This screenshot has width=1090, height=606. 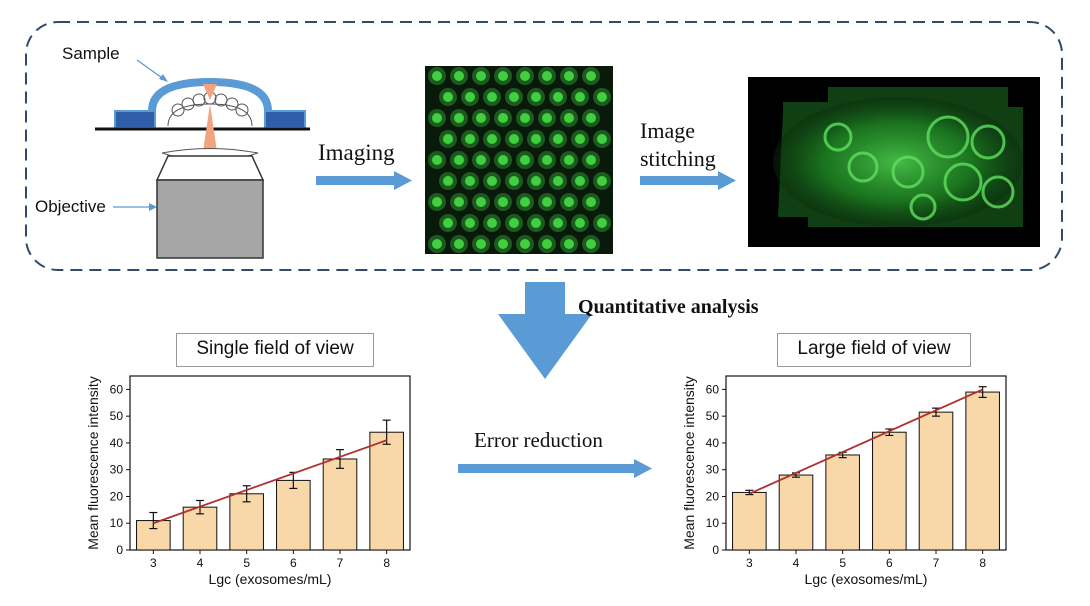 What do you see at coordinates (210, 219) in the screenshot?
I see `objective-body` at bounding box center [210, 219].